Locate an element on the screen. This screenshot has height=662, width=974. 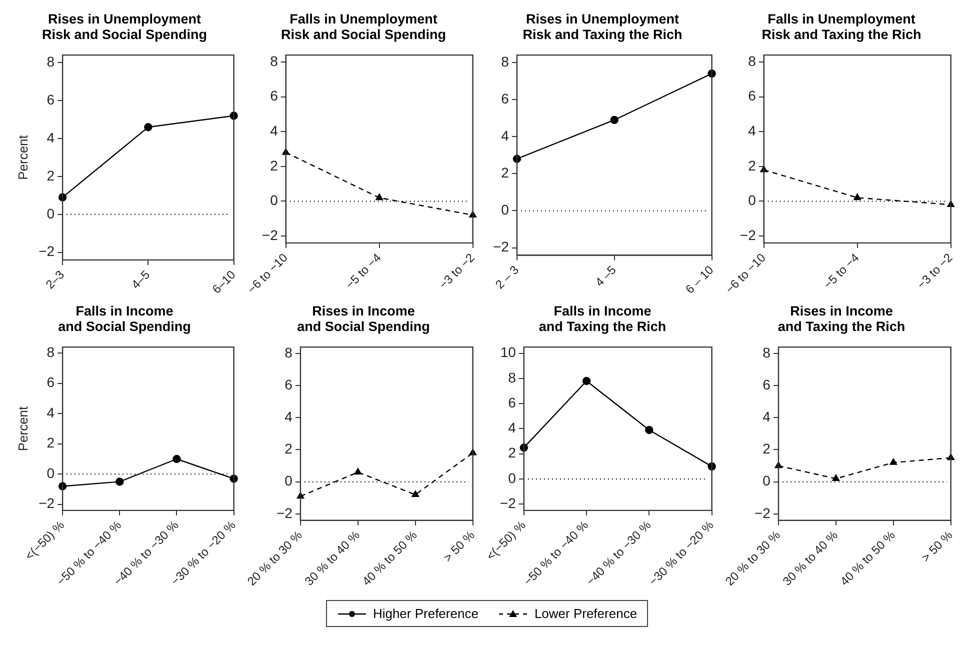
x-tick-label: 6 – 10 is located at coordinates (699, 279).